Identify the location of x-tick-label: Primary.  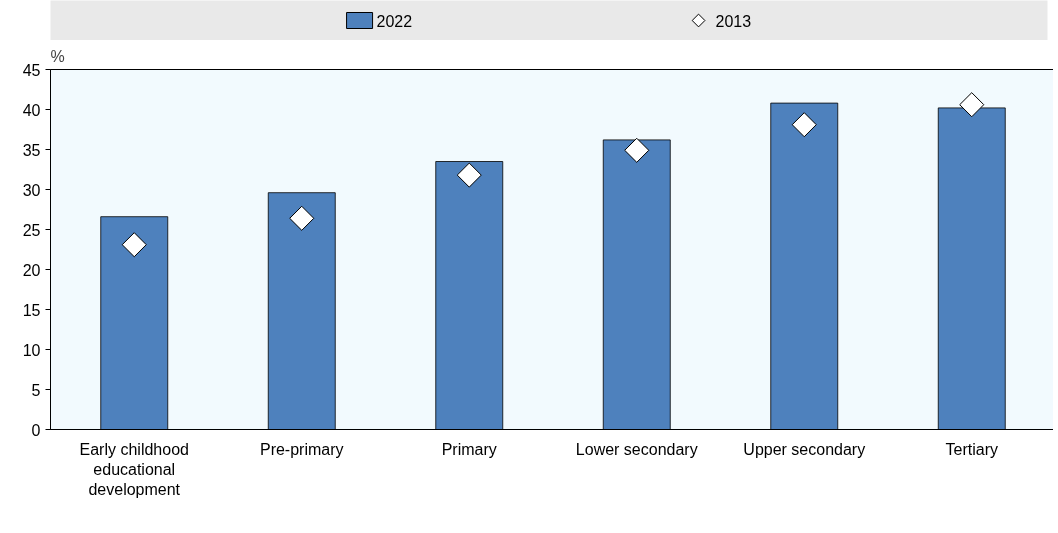
(469, 449).